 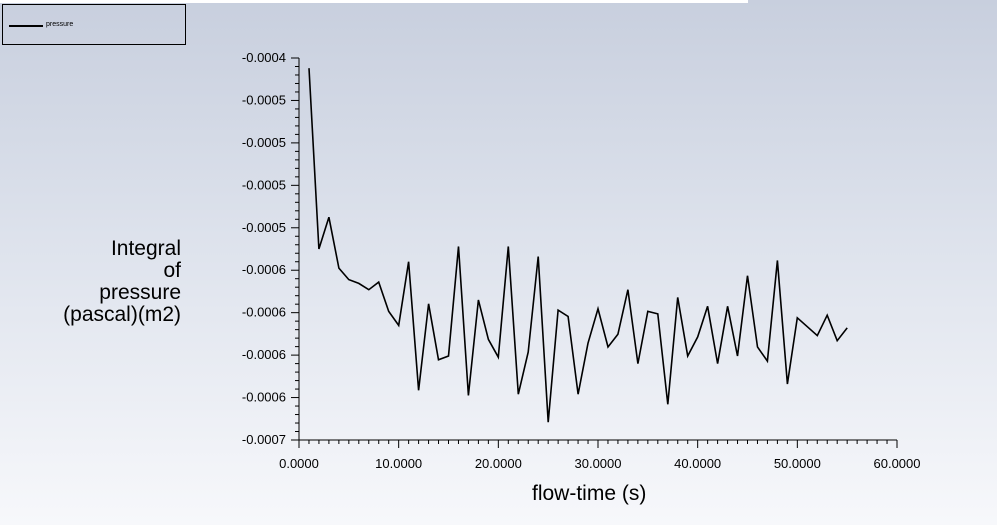 What do you see at coordinates (60, 24) in the screenshot?
I see `legend-label-pressure: pressure` at bounding box center [60, 24].